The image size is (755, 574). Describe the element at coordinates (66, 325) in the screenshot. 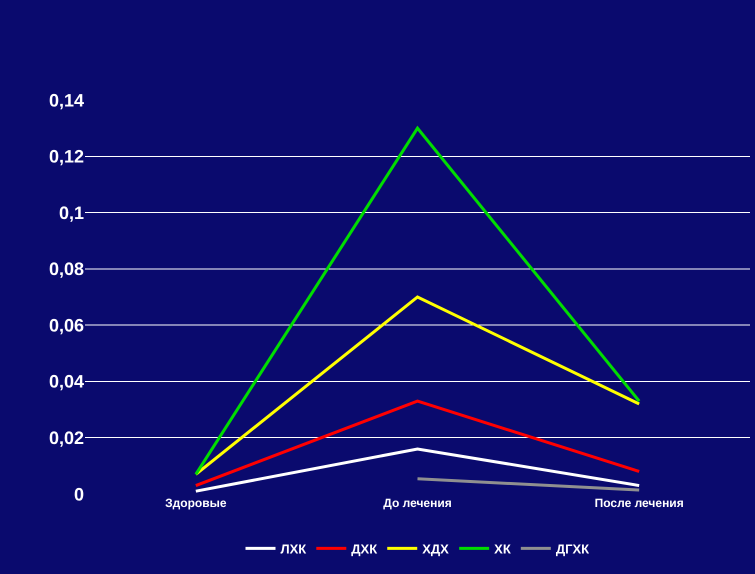

I see `y-tick-label: 0,06` at that location.